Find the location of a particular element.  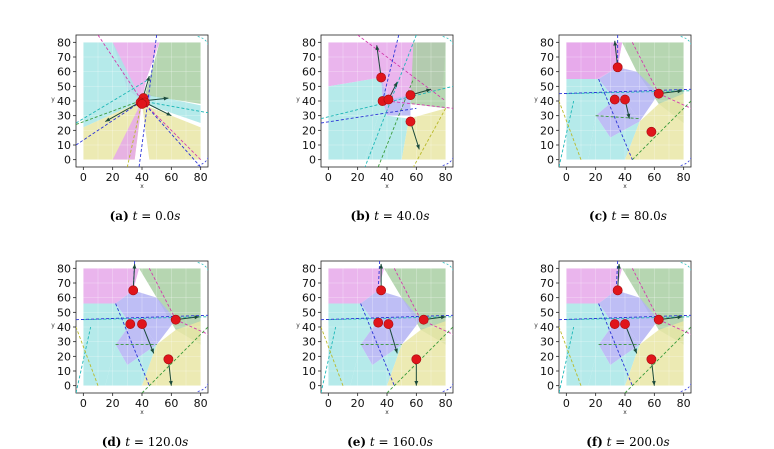

caption-b: (b) t = 40.0s is located at coordinates (390, 216).